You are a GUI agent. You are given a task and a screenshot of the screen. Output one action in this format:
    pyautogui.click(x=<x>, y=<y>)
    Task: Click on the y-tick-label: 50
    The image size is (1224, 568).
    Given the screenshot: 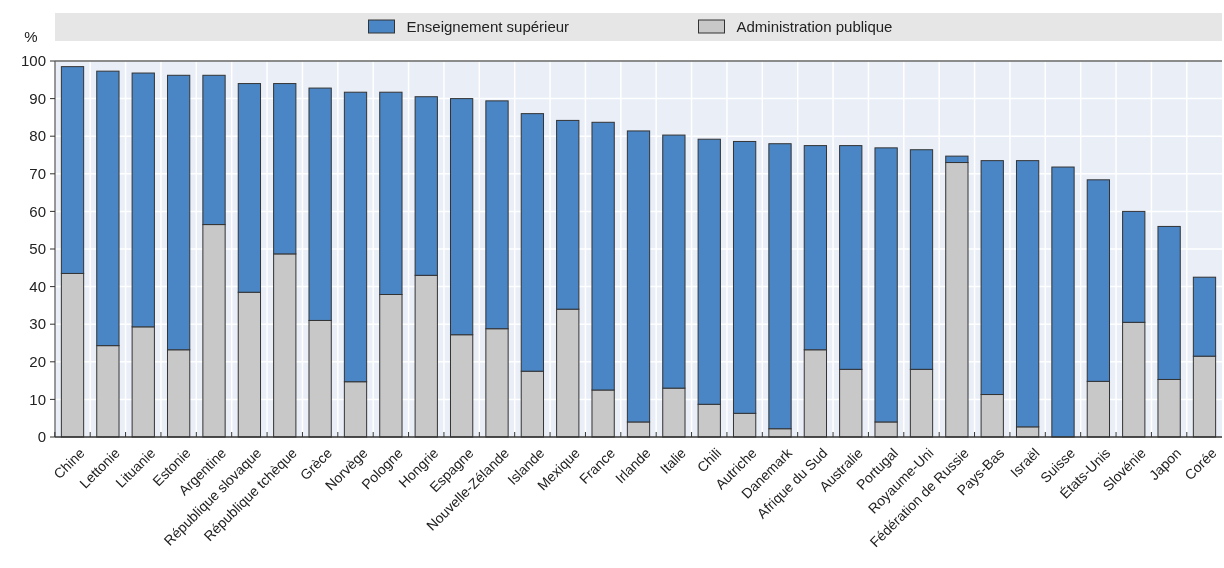 What is the action you would take?
    pyautogui.click(x=37, y=249)
    